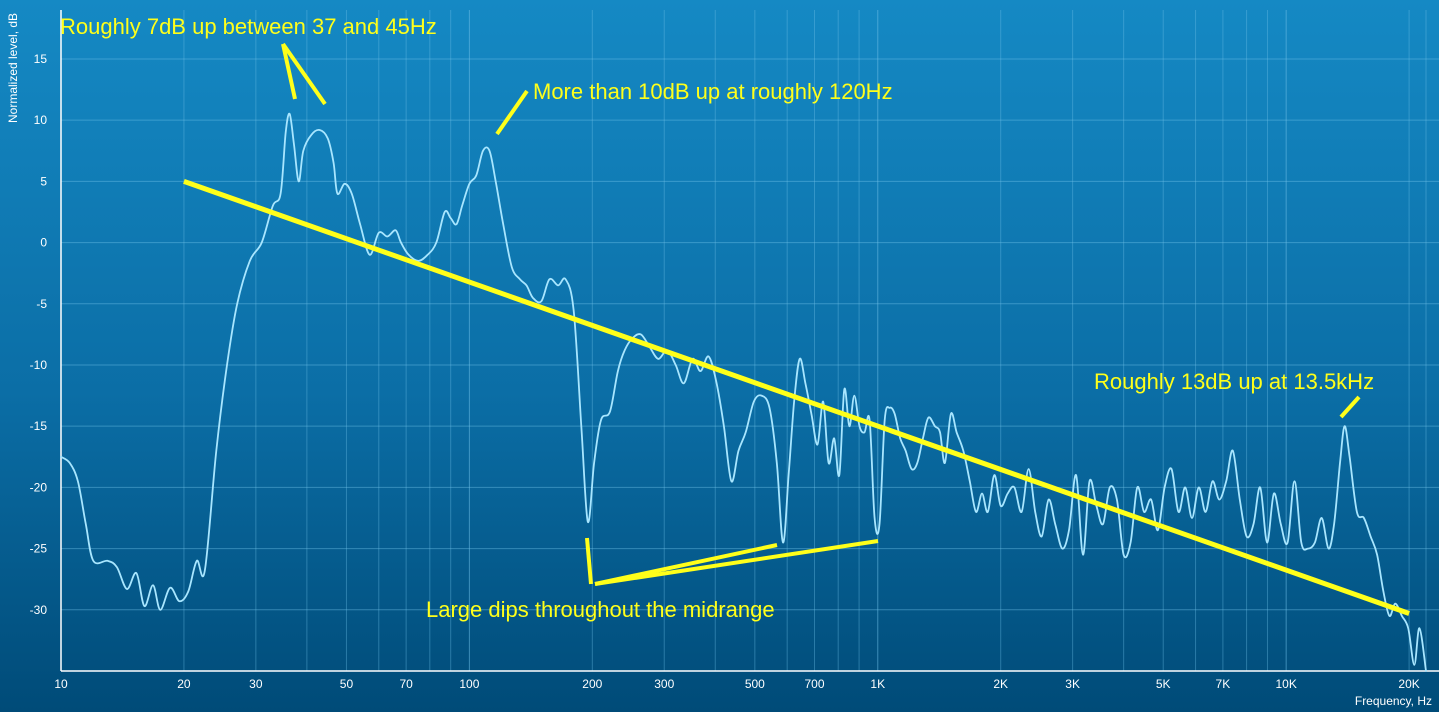 This screenshot has height=712, width=1439. Describe the element at coordinates (755, 684) in the screenshot. I see `x-tick-label: 500` at that location.